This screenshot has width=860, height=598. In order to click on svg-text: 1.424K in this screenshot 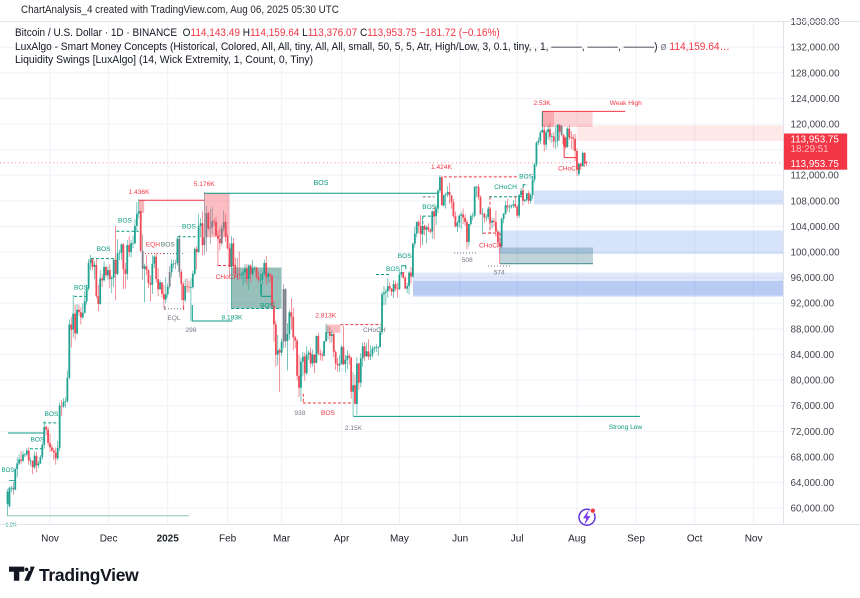, I will do `click(442, 167)`.